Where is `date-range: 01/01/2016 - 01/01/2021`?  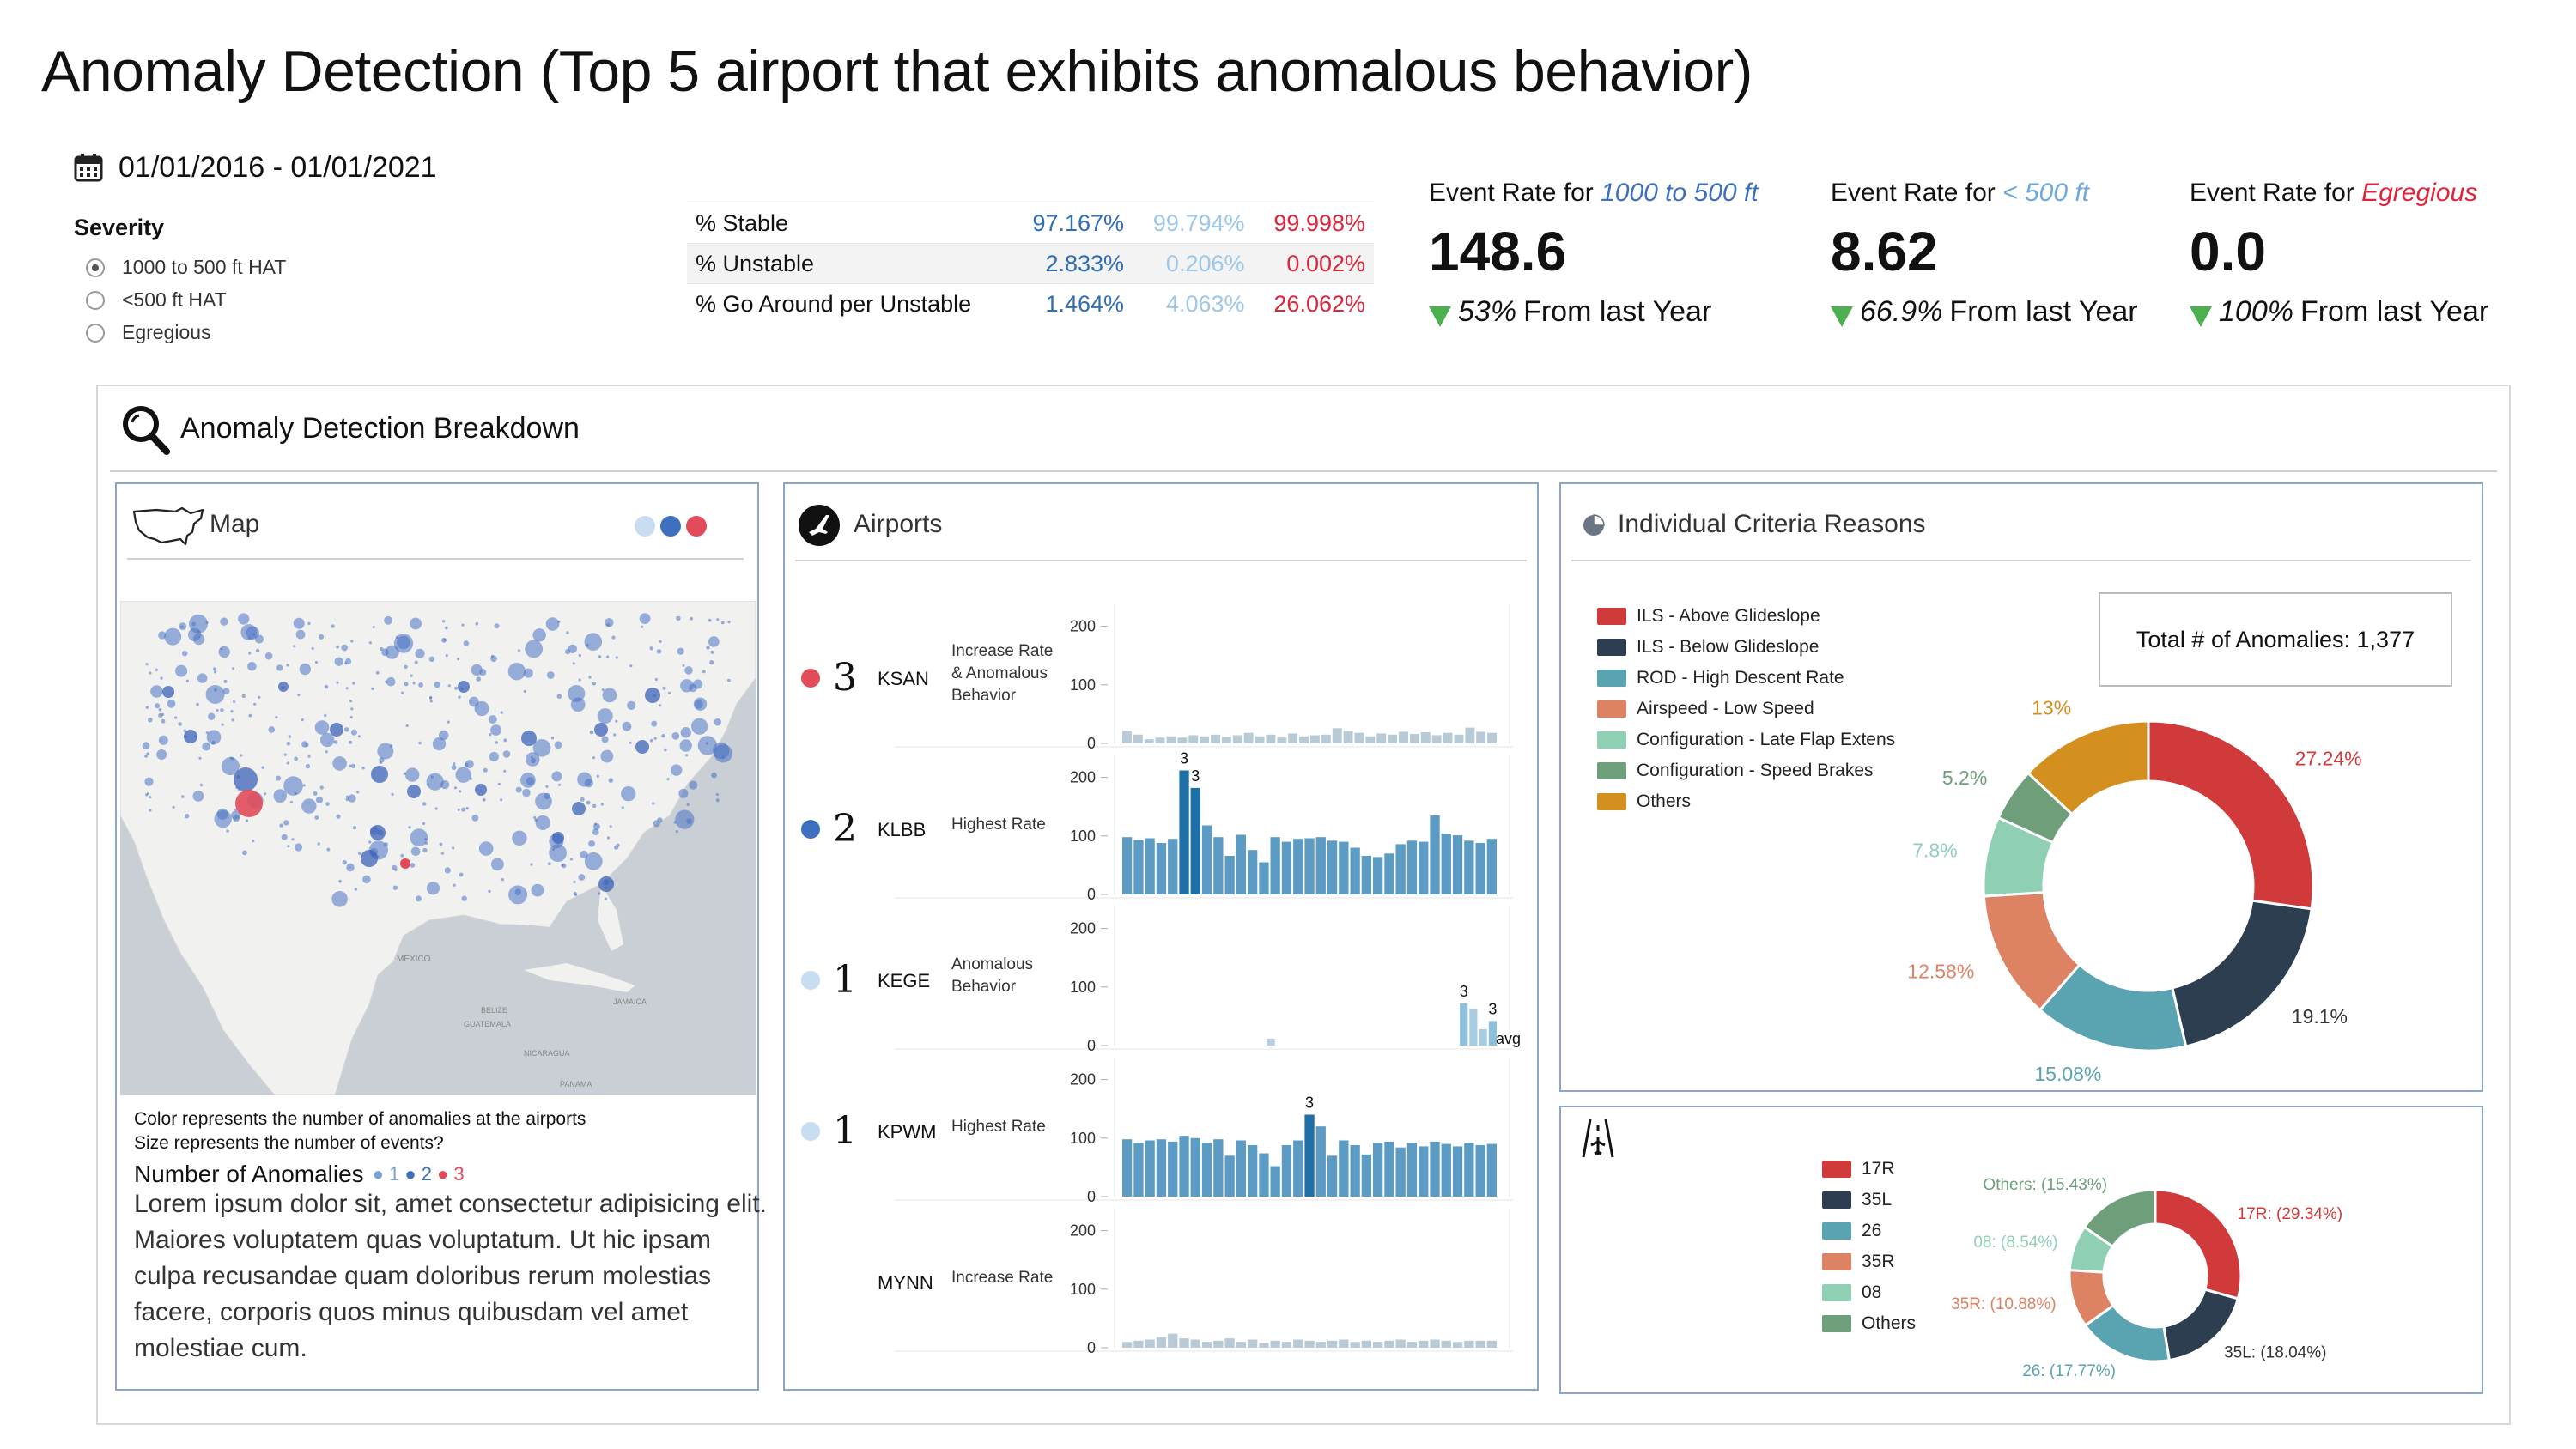 date-range: 01/01/2016 - 01/01/2021 is located at coordinates (278, 167).